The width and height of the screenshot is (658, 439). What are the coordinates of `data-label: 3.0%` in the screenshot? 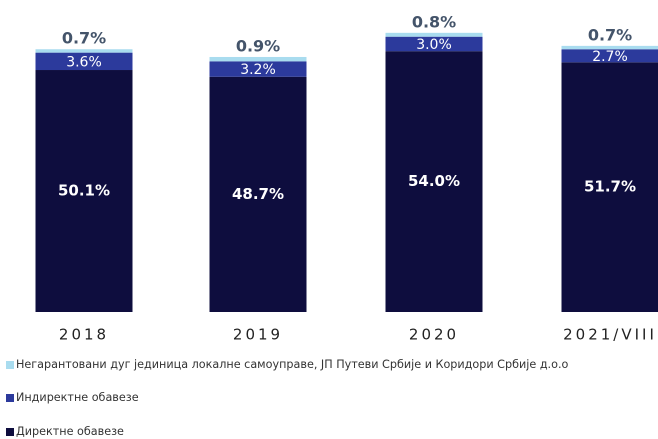 It's located at (434, 45).